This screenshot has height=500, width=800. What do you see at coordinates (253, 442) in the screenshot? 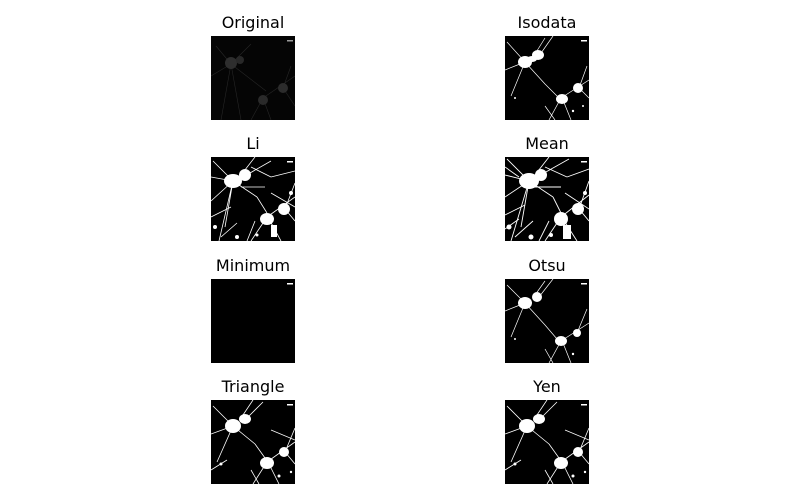
I see `triangle-mask-image` at bounding box center [253, 442].